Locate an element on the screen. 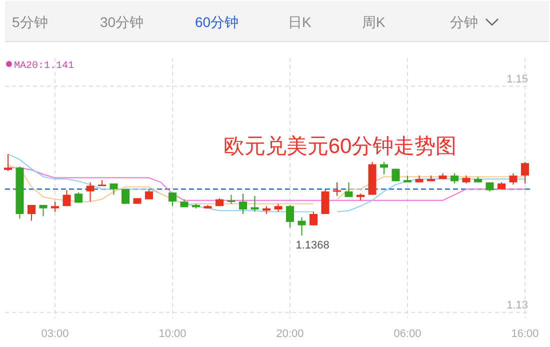 The height and width of the screenshot is (347, 550). x-tick-label: 16:00 is located at coordinates (525, 334).